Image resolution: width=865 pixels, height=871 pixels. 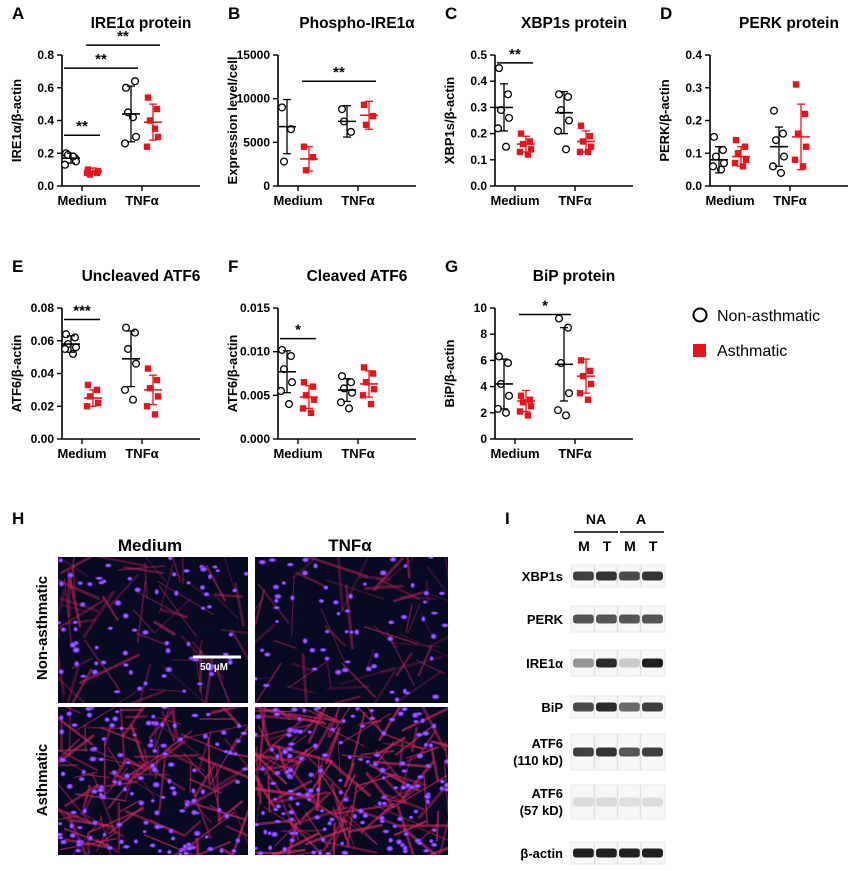 What do you see at coordinates (547, 743) in the screenshot?
I see `blot-row-label: ATF6` at bounding box center [547, 743].